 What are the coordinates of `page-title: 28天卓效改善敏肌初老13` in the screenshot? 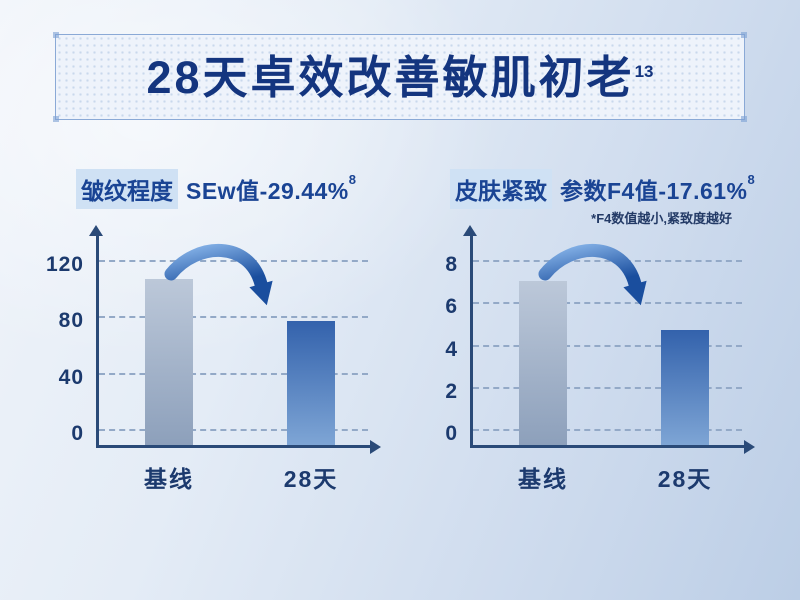 It's located at (400, 77).